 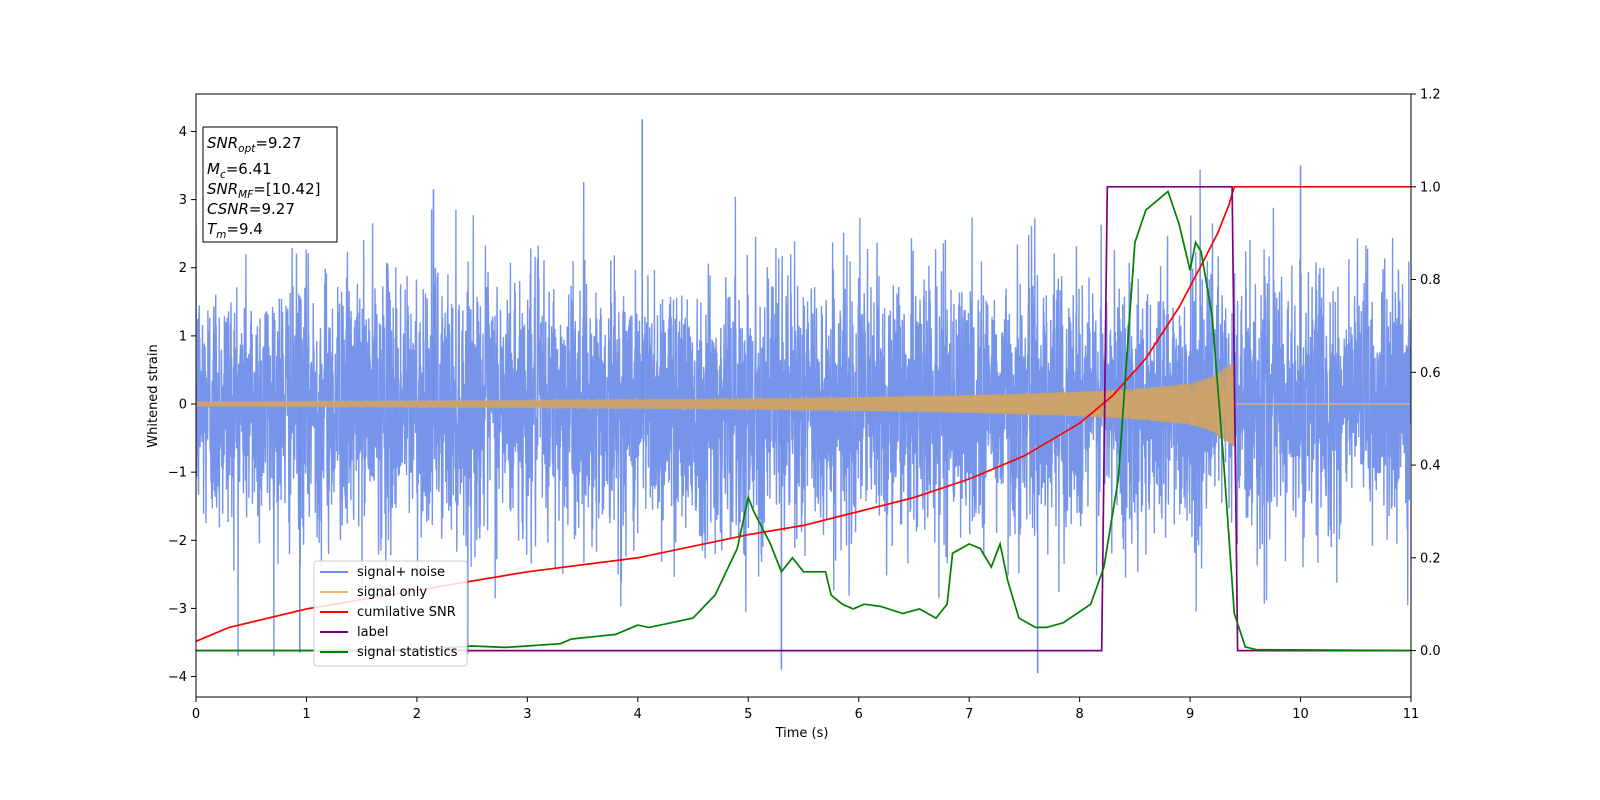 I want to click on y-tick-label: −3, so click(x=177, y=609).